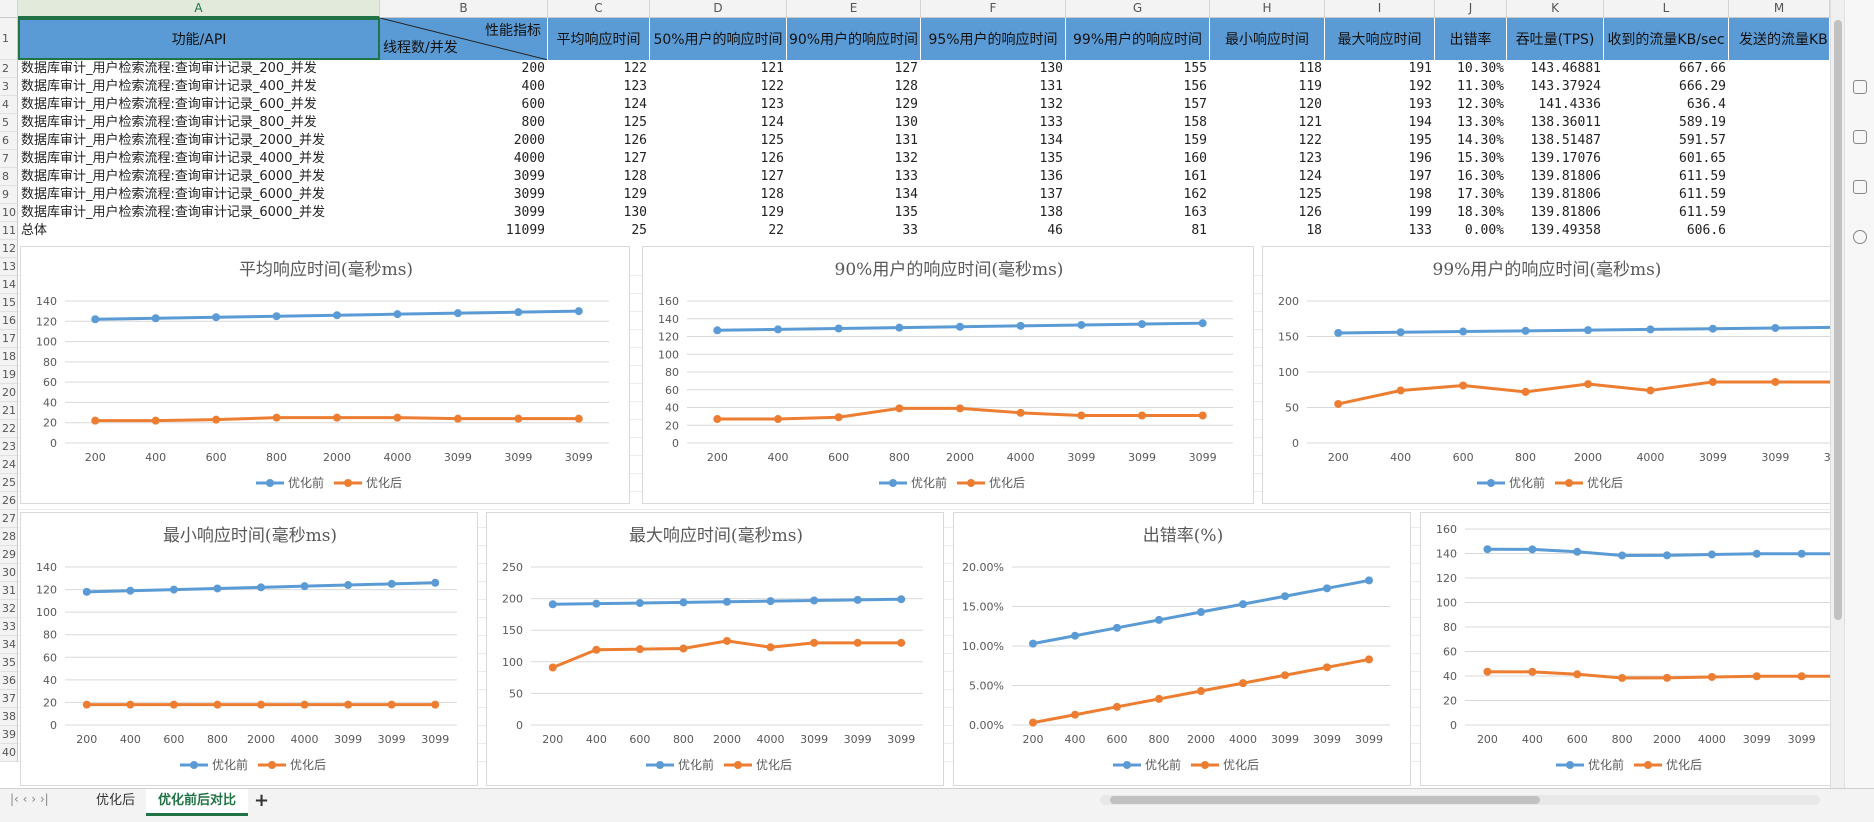 This screenshot has width=1874, height=822. What do you see at coordinates (529, 194) in the screenshot?
I see `table-cell: 3099` at bounding box center [529, 194].